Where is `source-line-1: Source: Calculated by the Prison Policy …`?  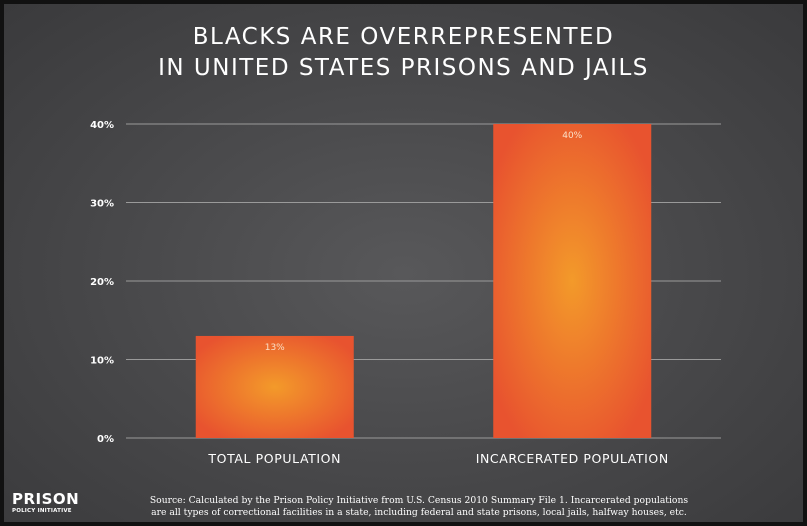 source-line-1: Source: Calculated by the Prison Policy … is located at coordinates (419, 500).